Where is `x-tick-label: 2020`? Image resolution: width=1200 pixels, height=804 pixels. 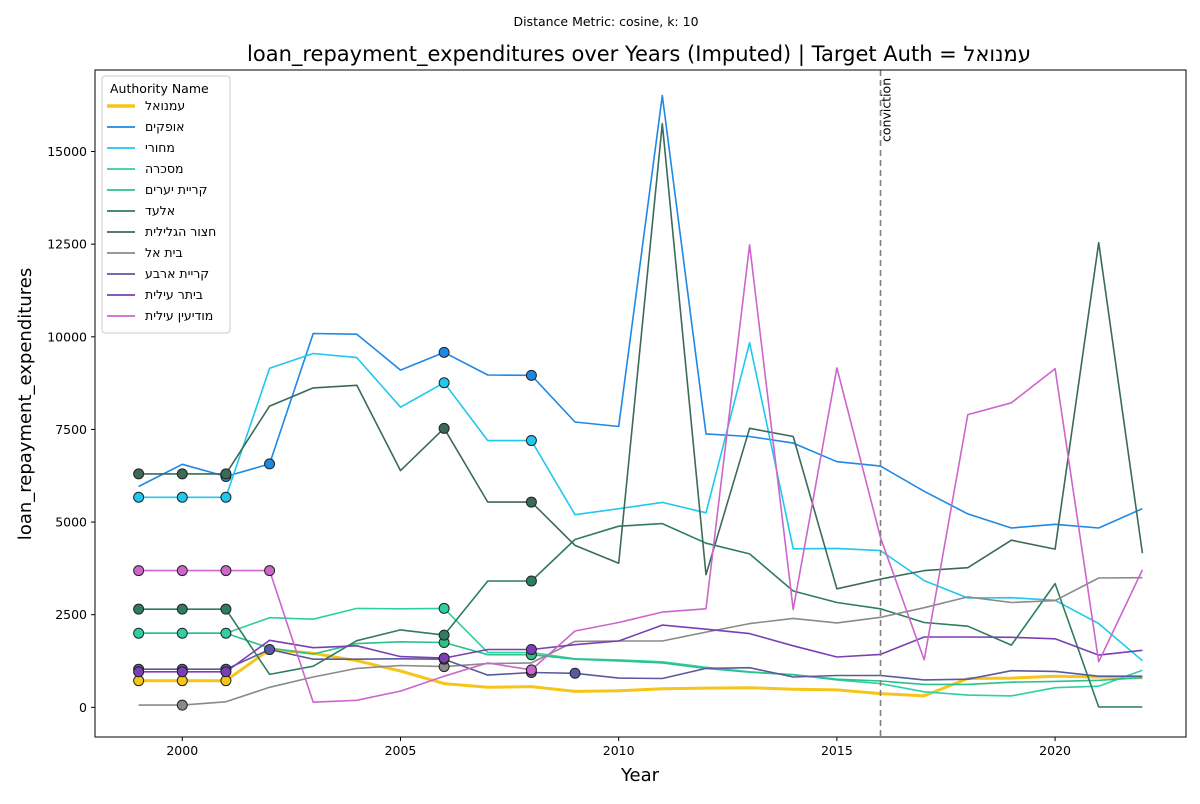 x-tick-label: 2020 is located at coordinates (1055, 750).